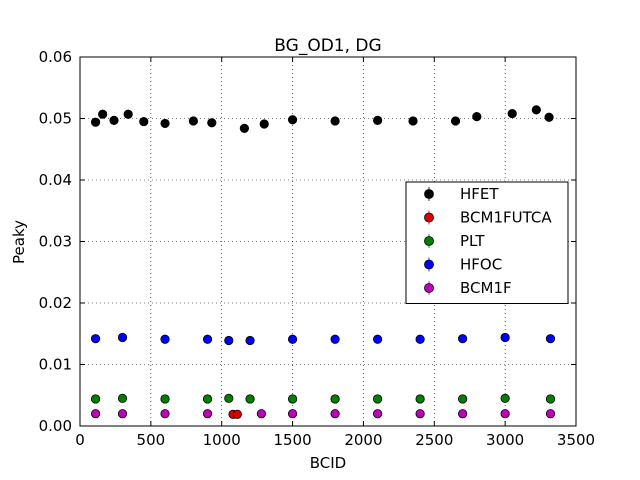 This screenshot has height=480, width=640. What do you see at coordinates (55, 242) in the screenshot?
I see `y-tick-label: 0.03` at bounding box center [55, 242].